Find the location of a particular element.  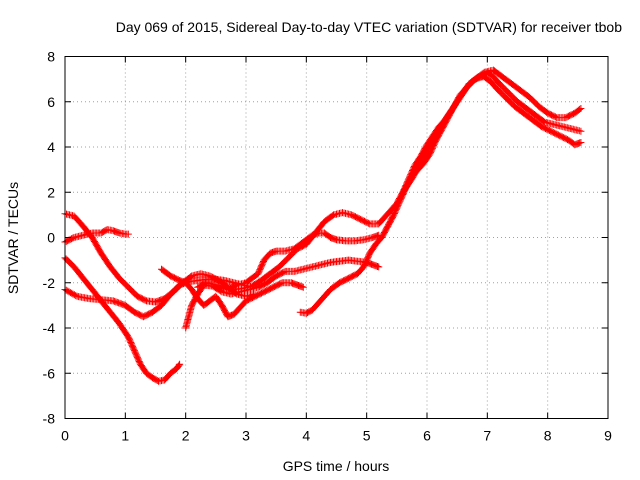

y-axis-label: SDTVAR / TECUs is located at coordinates (13, 238).